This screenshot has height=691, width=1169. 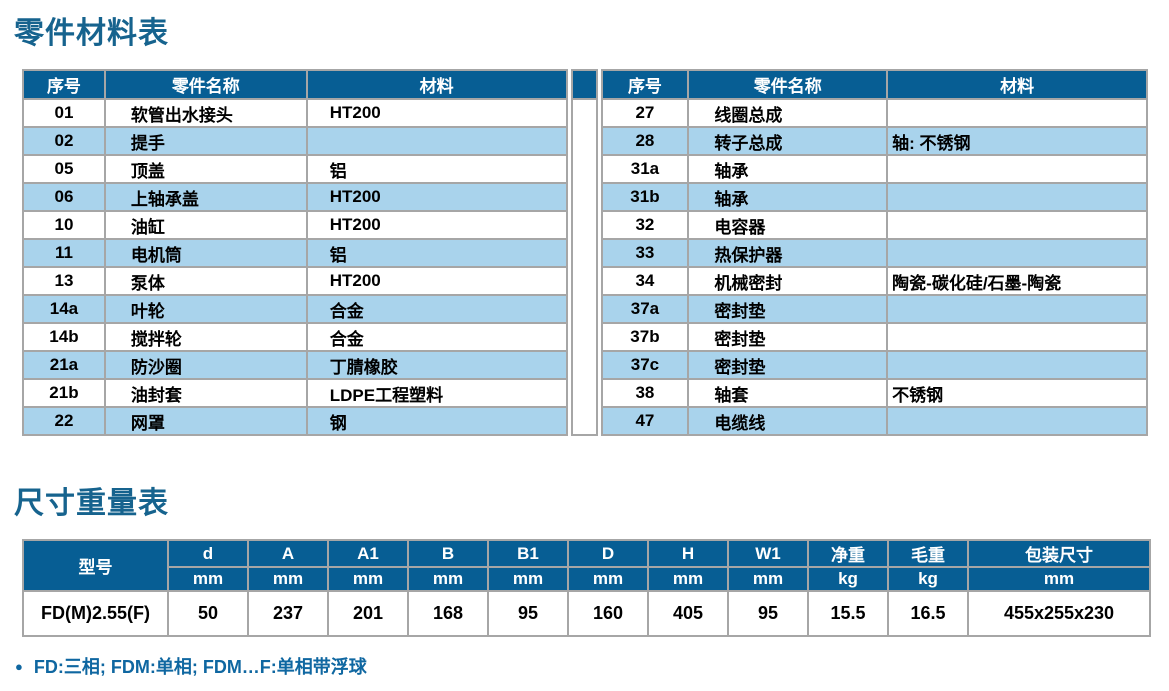 What do you see at coordinates (205, 225) in the screenshot?
I see `part-name-cell: 油缸` at bounding box center [205, 225].